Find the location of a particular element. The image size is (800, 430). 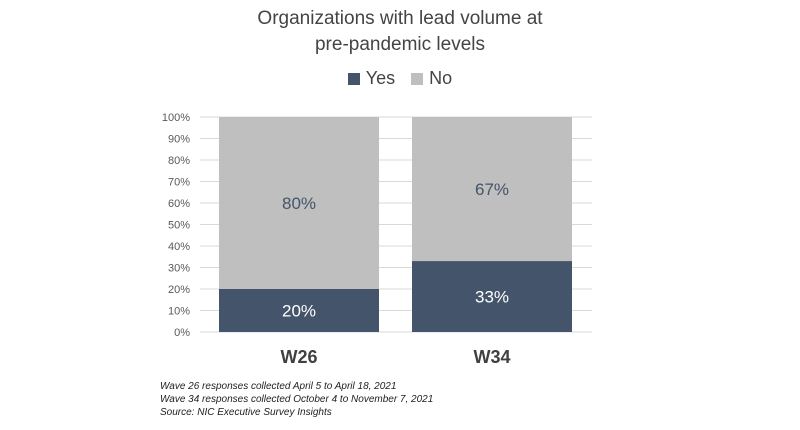

y-tick-label: 80% is located at coordinates (179, 161).